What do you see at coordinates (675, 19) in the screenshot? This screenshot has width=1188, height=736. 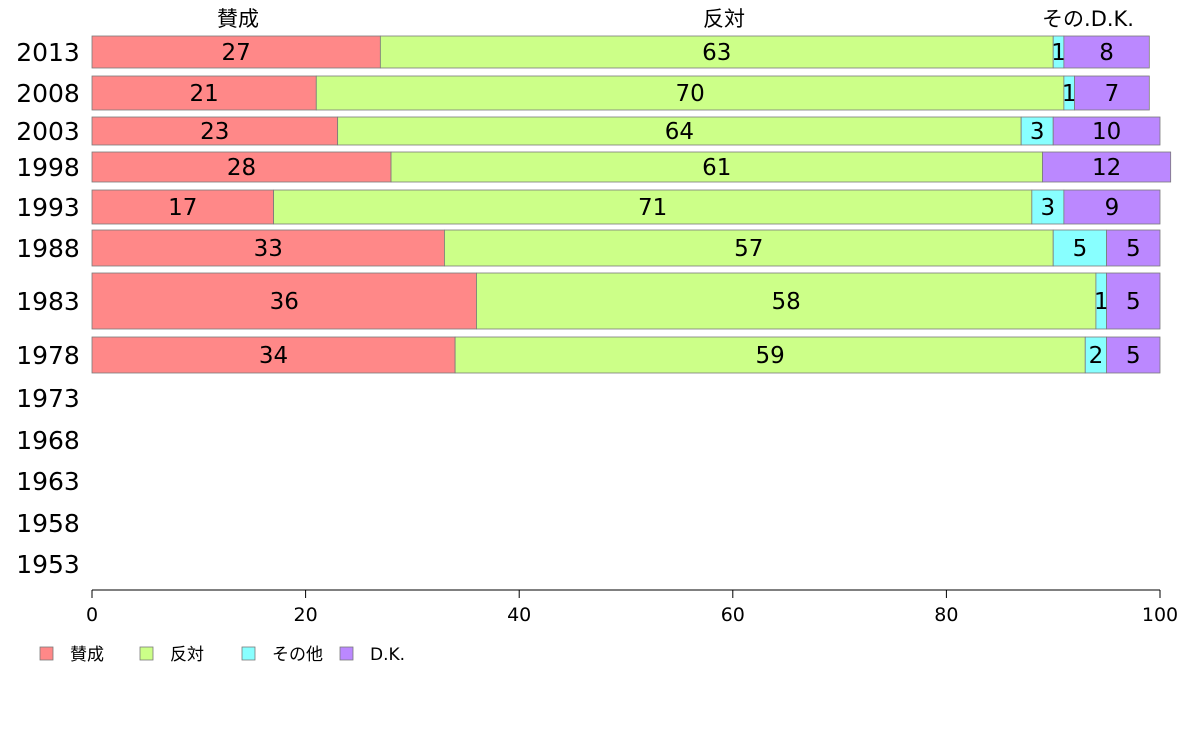 I see `column-headers: 賛成 反対 その.D.K.` at bounding box center [675, 19].